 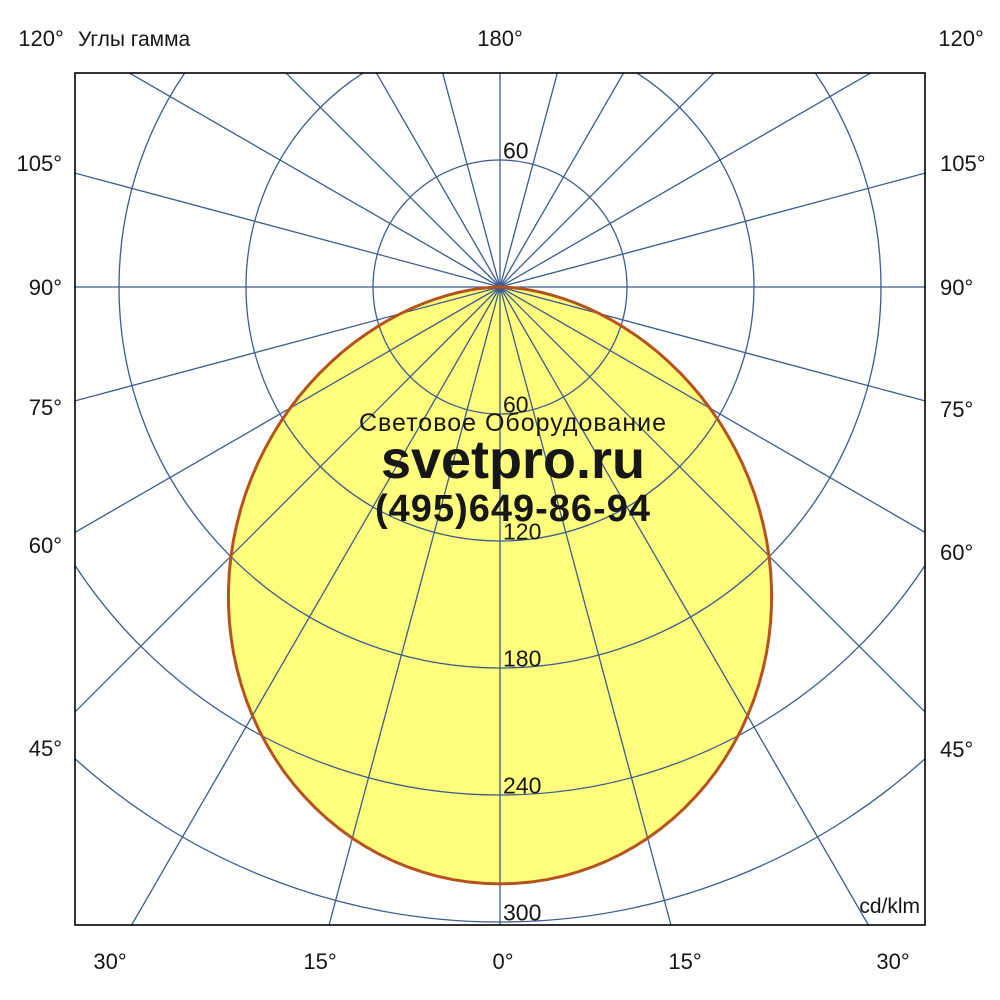 I want to click on gamma-label-right-2: 75°, so click(x=956, y=409).